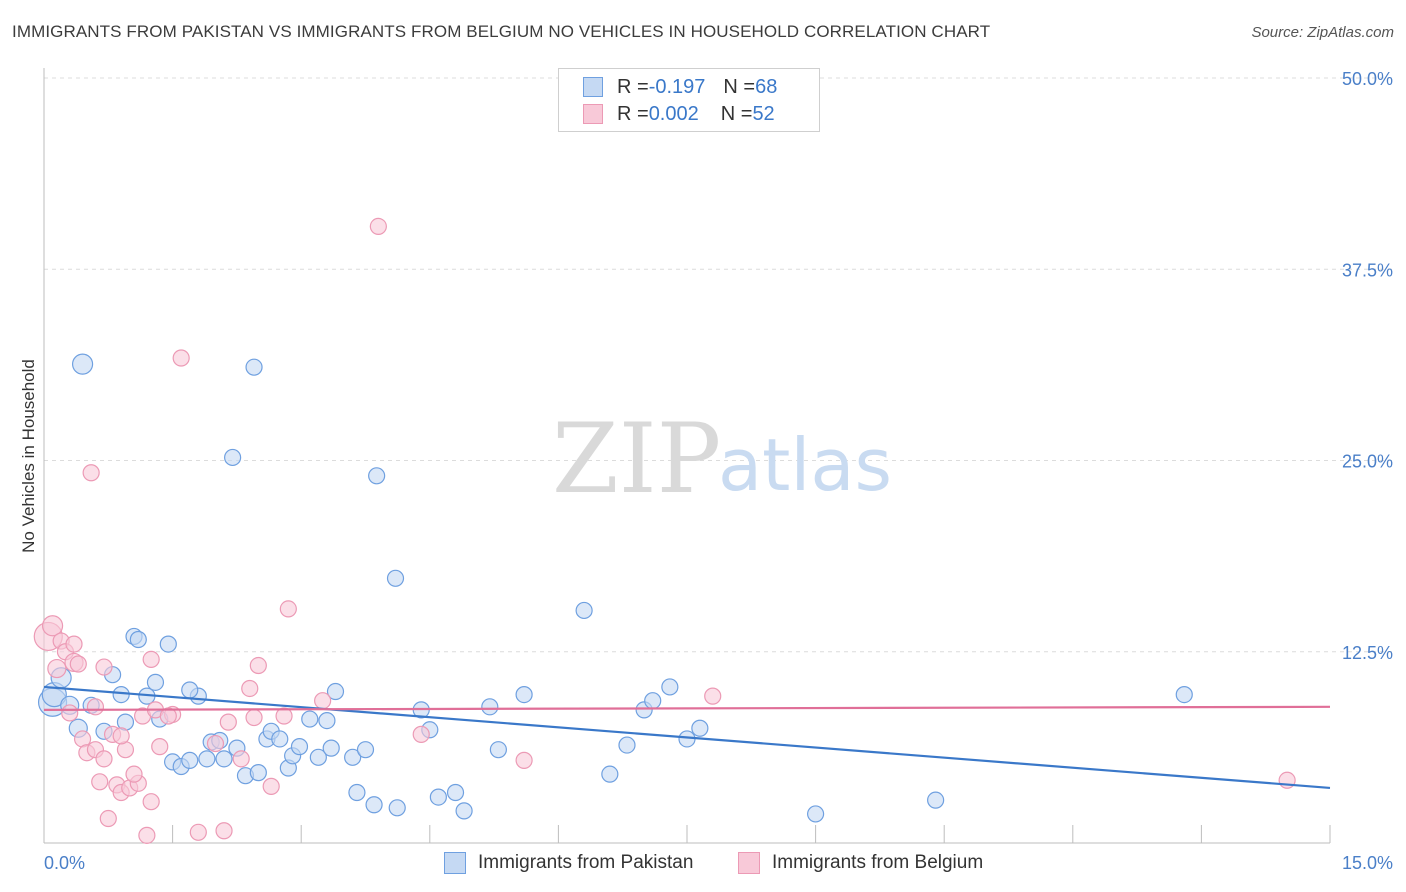 Image resolution: width=1406 pixels, height=892 pixels. I want to click on stats-legend: R = -0.197 N = 68 R = 0.002 N = 52, so click(689, 100).